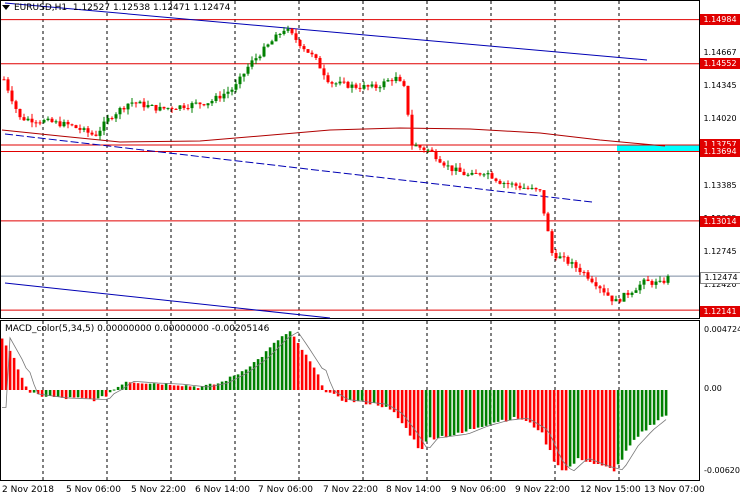  Describe the element at coordinates (298, 168) in the screenshot. I see `middle-trendline` at that location.